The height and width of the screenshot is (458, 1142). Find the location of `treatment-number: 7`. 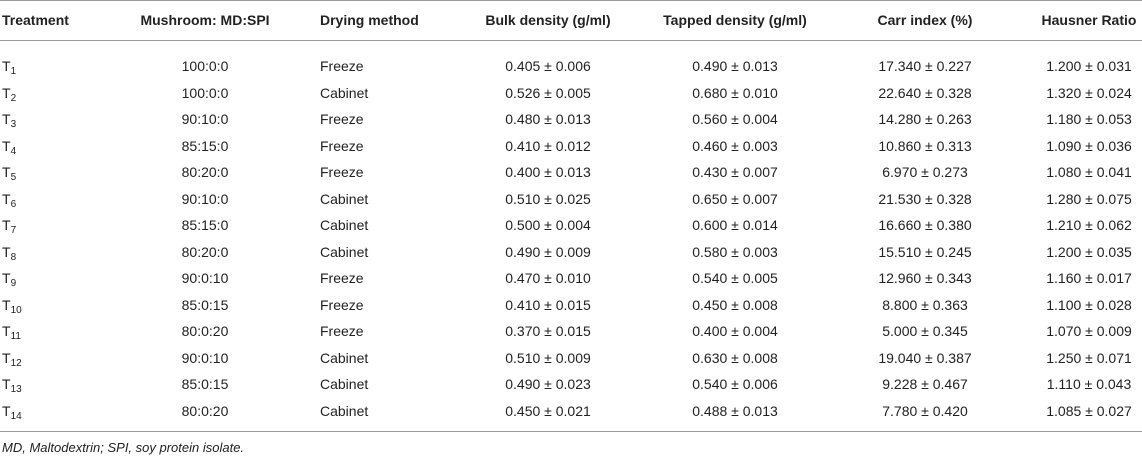

treatment-number: 7 is located at coordinates (13, 230).